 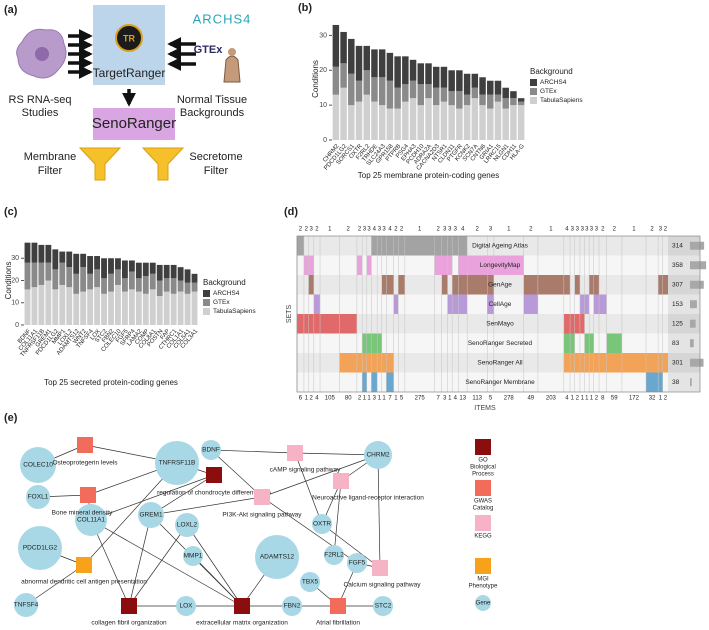 What do you see at coordinates (551, 71) in the screenshot?
I see `legend-title: Background` at bounding box center [551, 71].